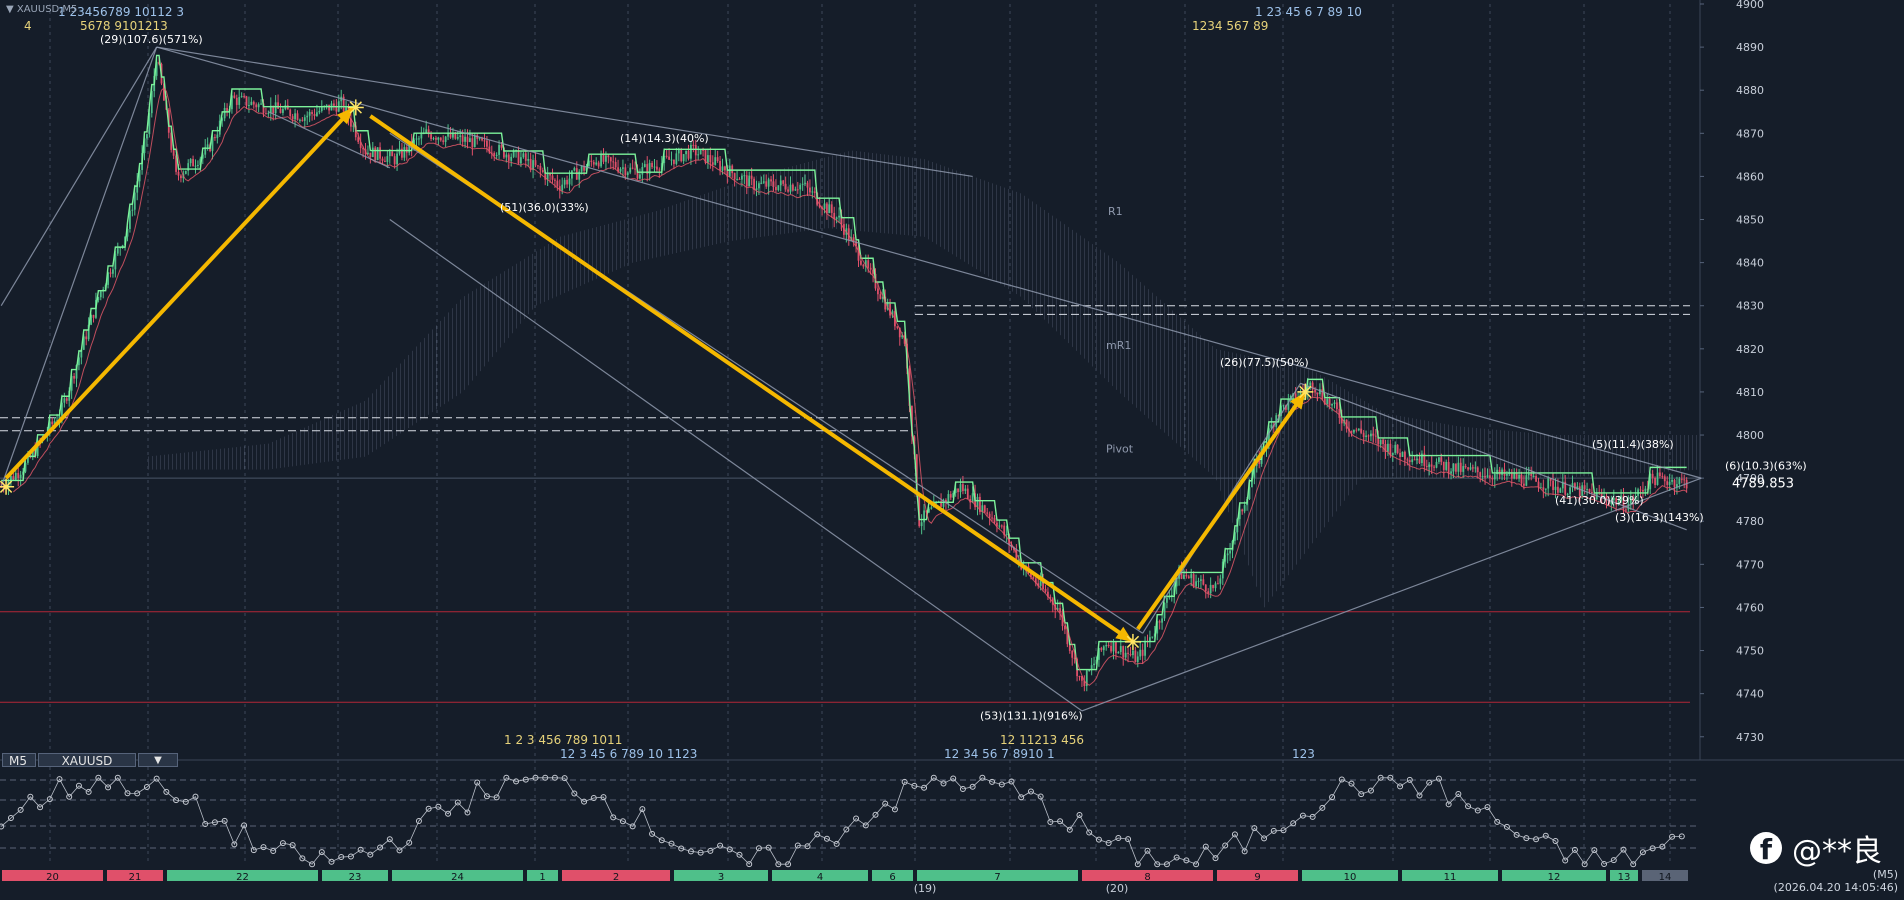 The width and height of the screenshot is (1904, 900). What do you see at coordinates (1750, 306) in the screenshot?
I see `y-tick-label-10: 4830` at bounding box center [1750, 306].